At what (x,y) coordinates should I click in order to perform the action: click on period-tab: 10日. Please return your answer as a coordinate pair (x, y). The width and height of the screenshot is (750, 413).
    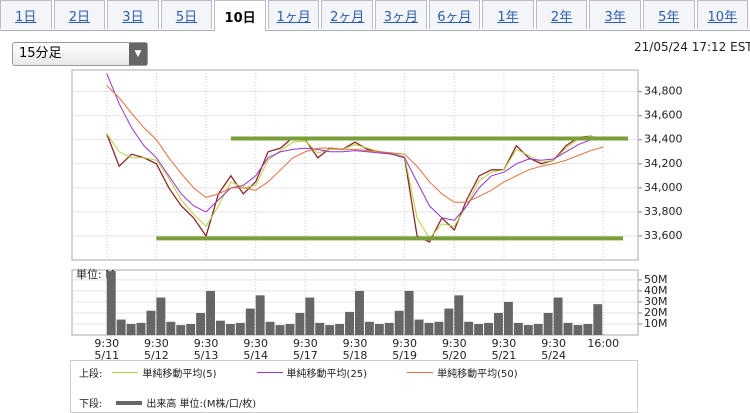
    Looking at the image, I should click on (240, 15).